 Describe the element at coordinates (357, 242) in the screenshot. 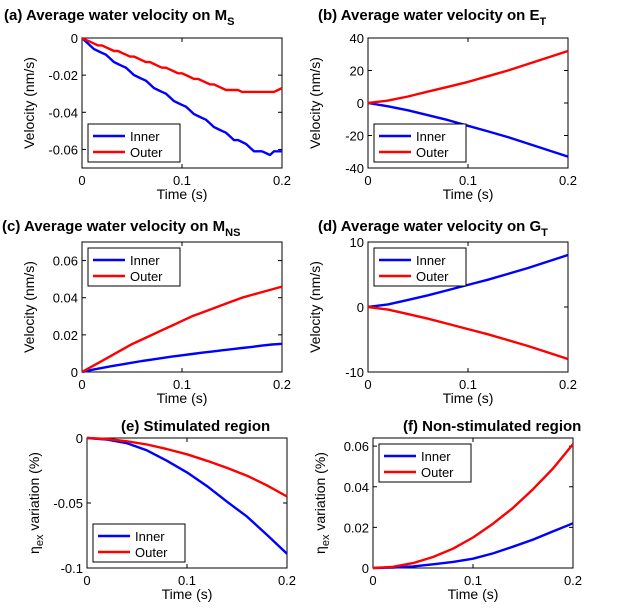

I see `y-tick-label: 10` at that location.